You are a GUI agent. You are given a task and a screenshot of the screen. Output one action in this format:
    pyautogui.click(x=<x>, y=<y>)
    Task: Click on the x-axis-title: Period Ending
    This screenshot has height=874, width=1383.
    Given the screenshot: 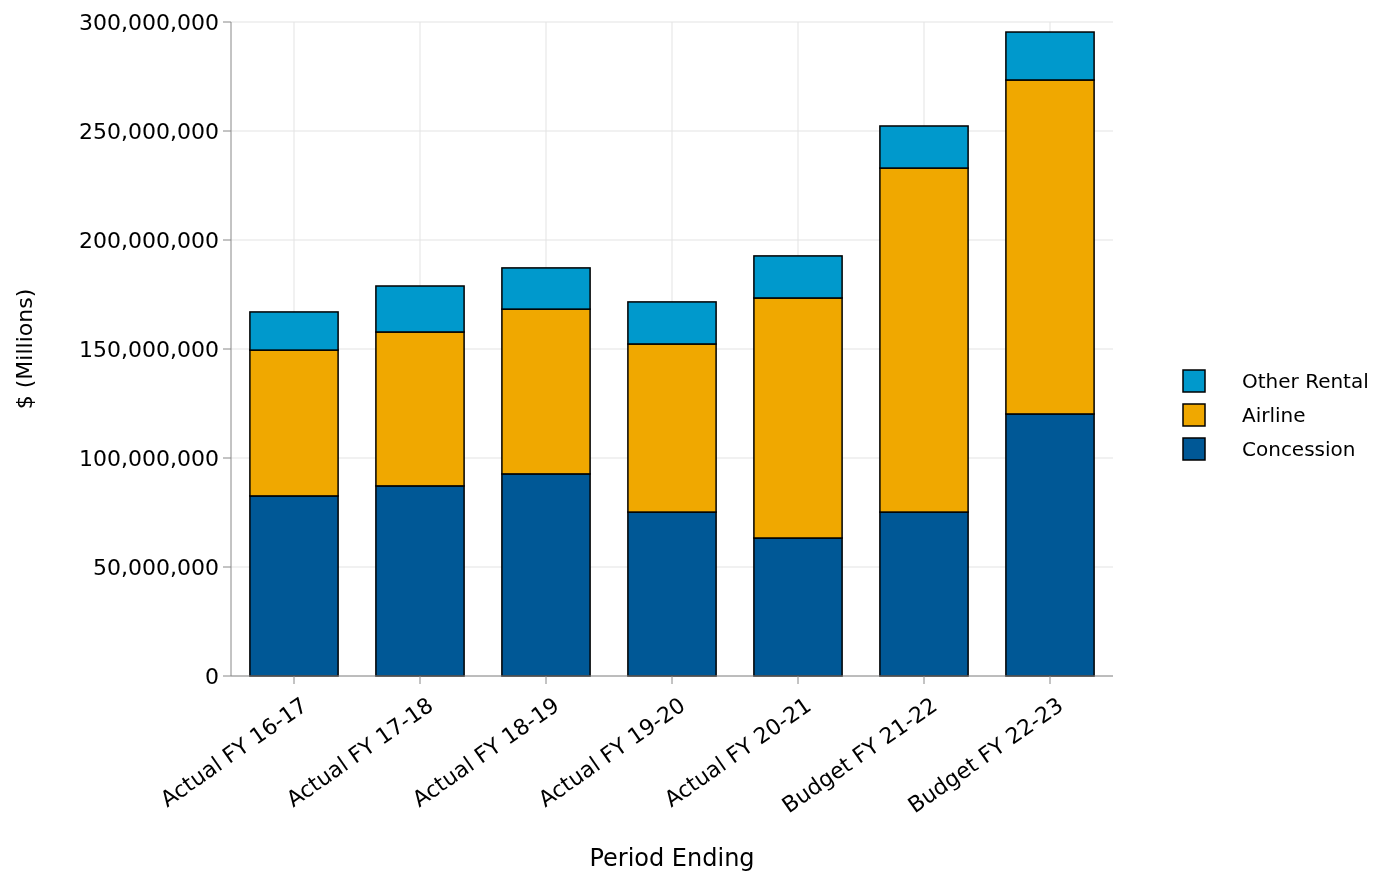 What is the action you would take?
    pyautogui.click(x=672, y=858)
    